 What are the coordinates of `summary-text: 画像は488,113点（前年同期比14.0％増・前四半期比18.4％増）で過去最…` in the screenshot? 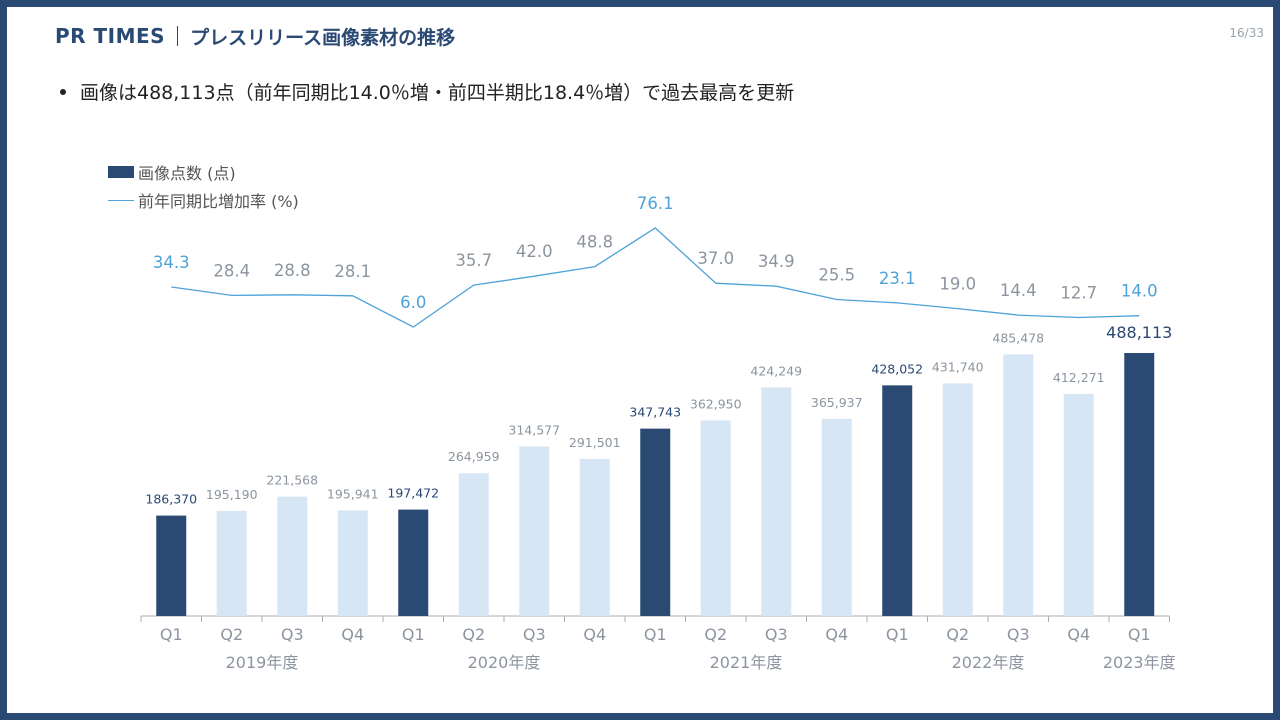 It's located at (437, 93).